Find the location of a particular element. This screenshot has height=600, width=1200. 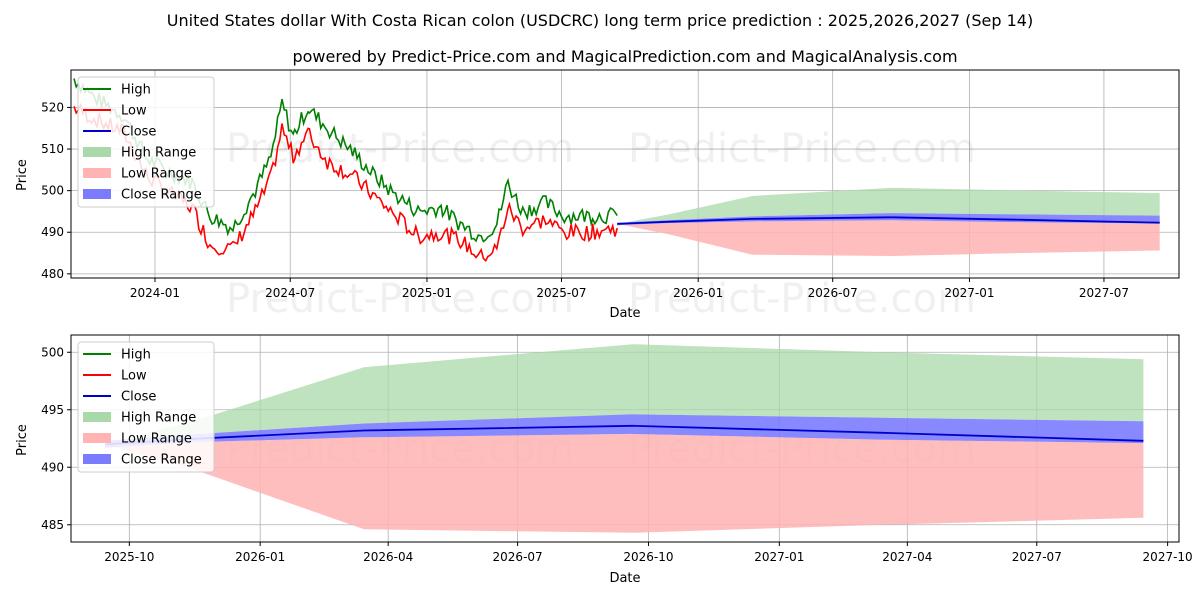

top-xtick-label-3: 2025-07 is located at coordinates (561, 293).